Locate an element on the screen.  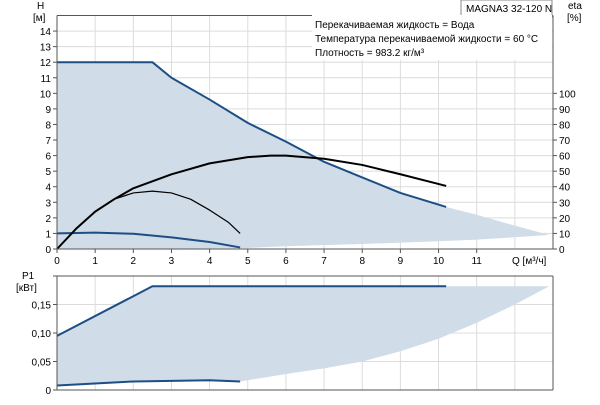
y-tick-label: 2 is located at coordinates (48, 219).